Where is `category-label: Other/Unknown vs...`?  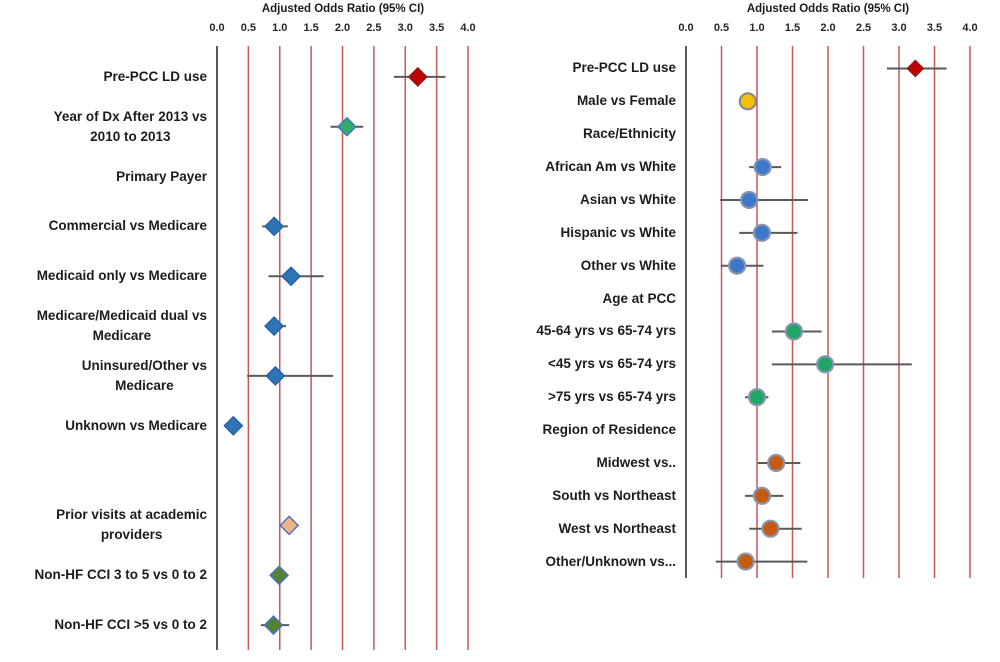
category-label: Other/Unknown vs... is located at coordinates (610, 561).